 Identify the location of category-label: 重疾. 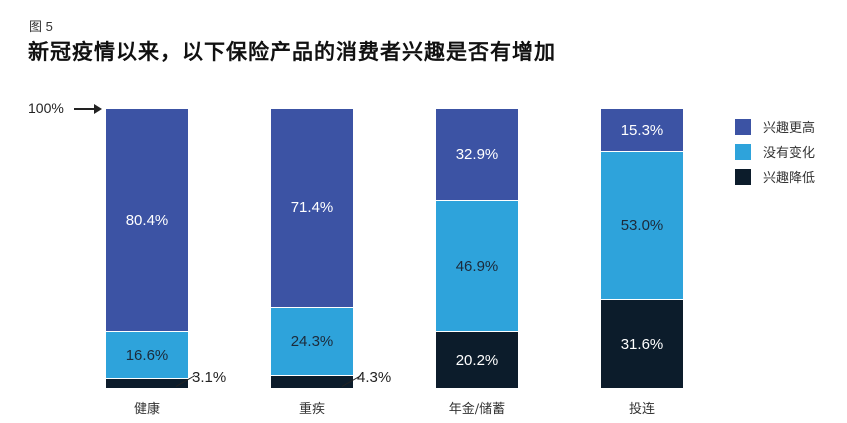
(311, 409).